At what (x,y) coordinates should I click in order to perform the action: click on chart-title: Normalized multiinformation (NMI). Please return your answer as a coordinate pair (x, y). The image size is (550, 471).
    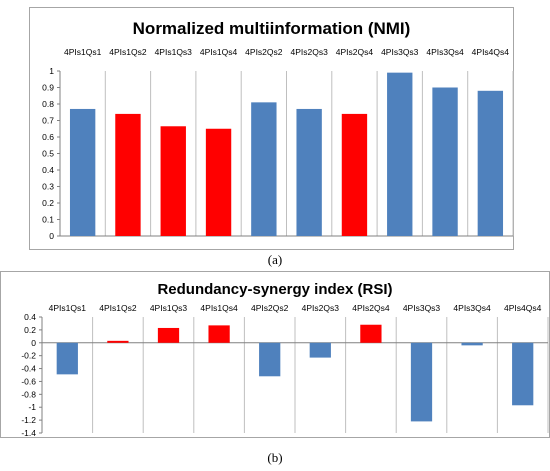
    Looking at the image, I should click on (272, 28).